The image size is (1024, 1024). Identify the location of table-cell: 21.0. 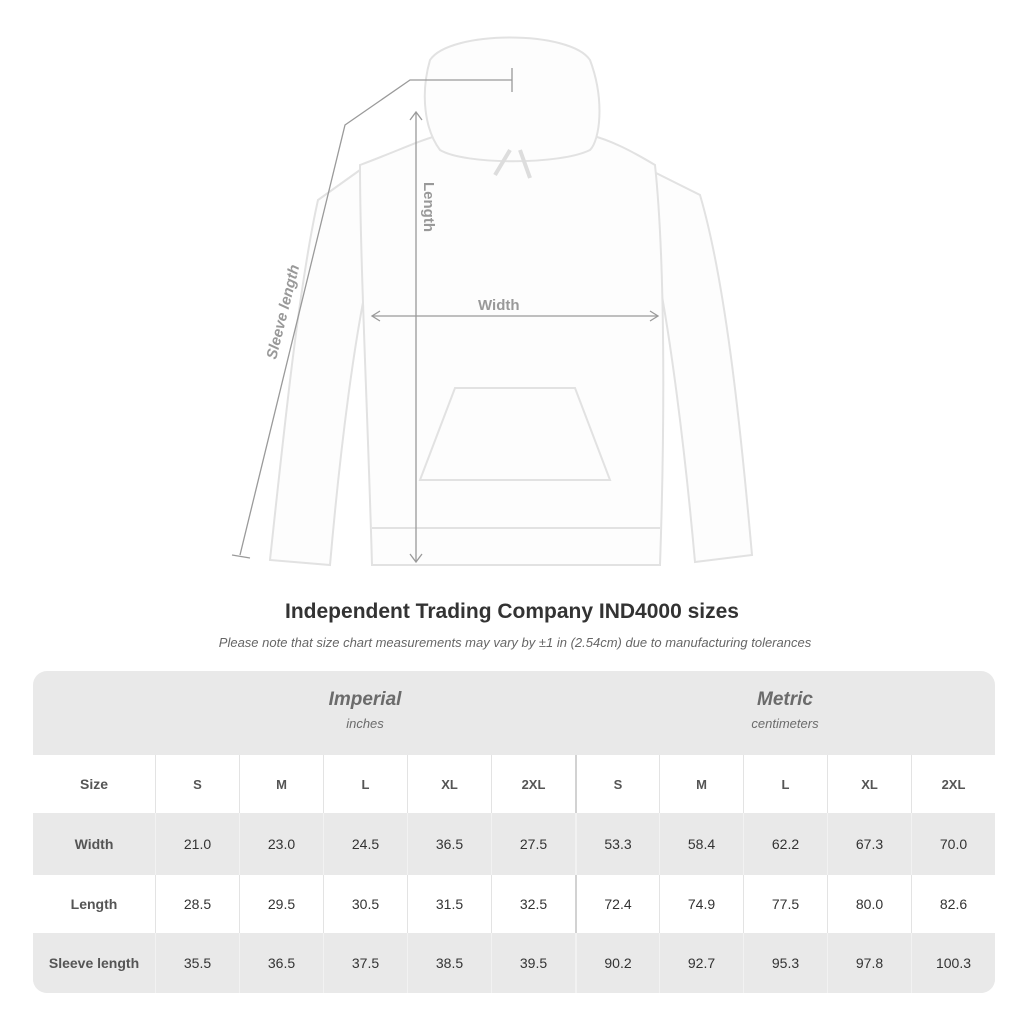
(197, 844).